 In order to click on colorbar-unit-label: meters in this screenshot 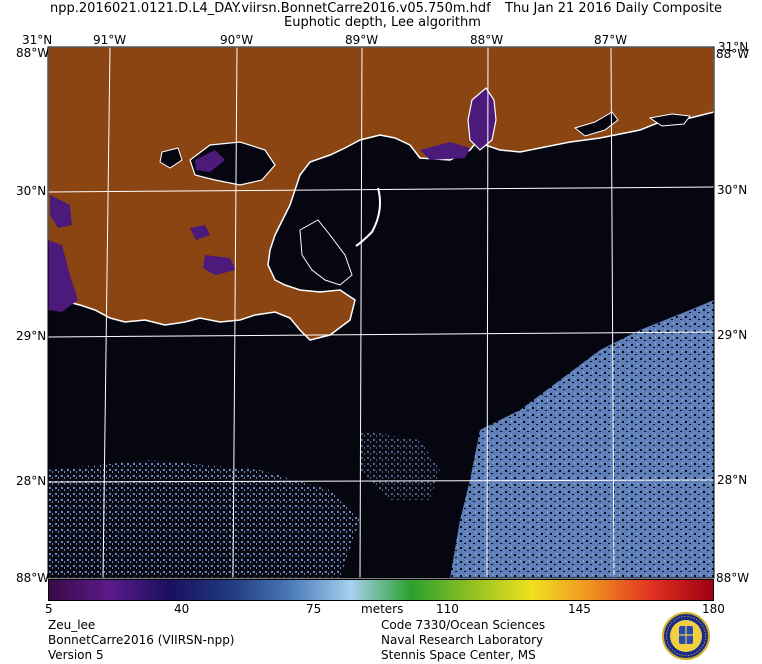, I will do `click(382, 609)`.